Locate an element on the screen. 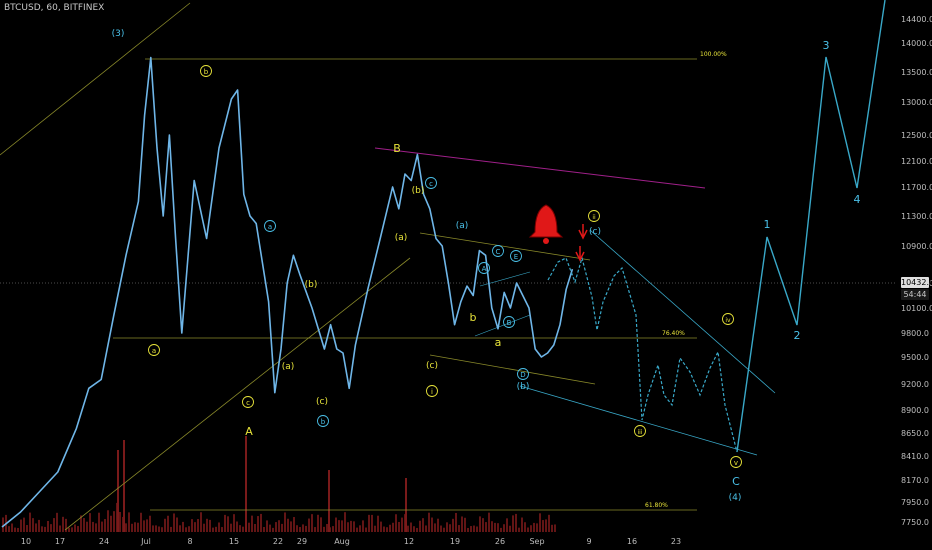 This screenshot has height=550, width=932. last-price-tag: 10432.0 is located at coordinates (915, 282).